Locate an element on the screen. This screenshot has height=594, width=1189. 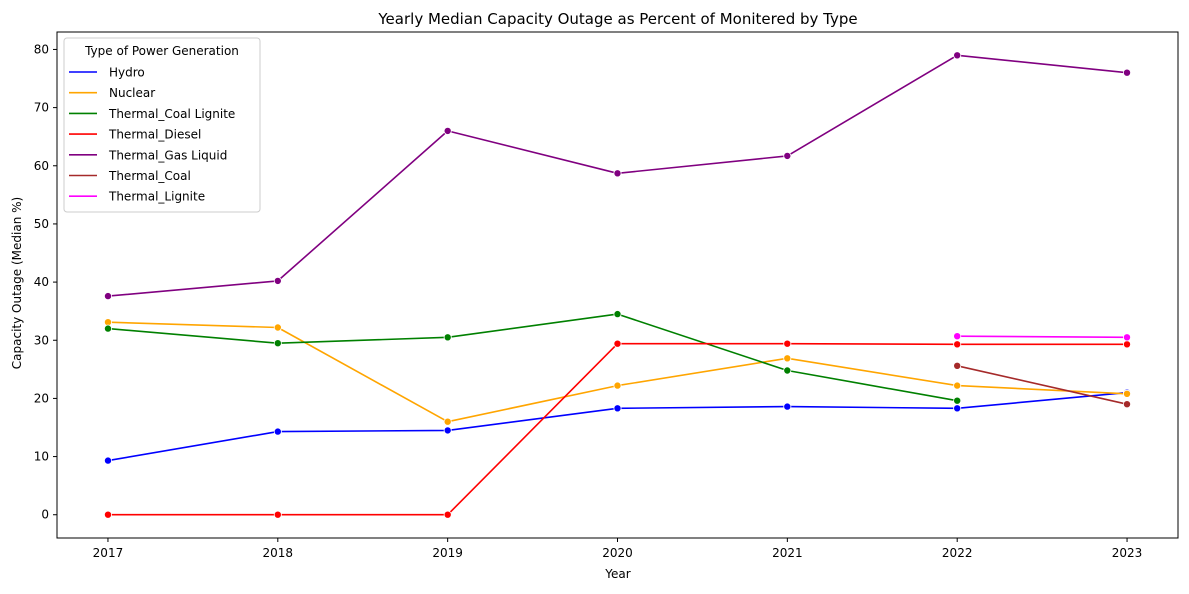
x-tick-label: 2022 is located at coordinates (957, 553).